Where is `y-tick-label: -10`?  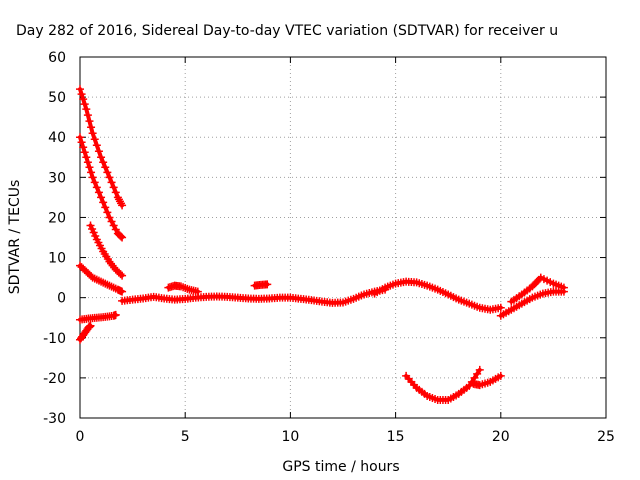 y-tick-label: -10 is located at coordinates (54, 339).